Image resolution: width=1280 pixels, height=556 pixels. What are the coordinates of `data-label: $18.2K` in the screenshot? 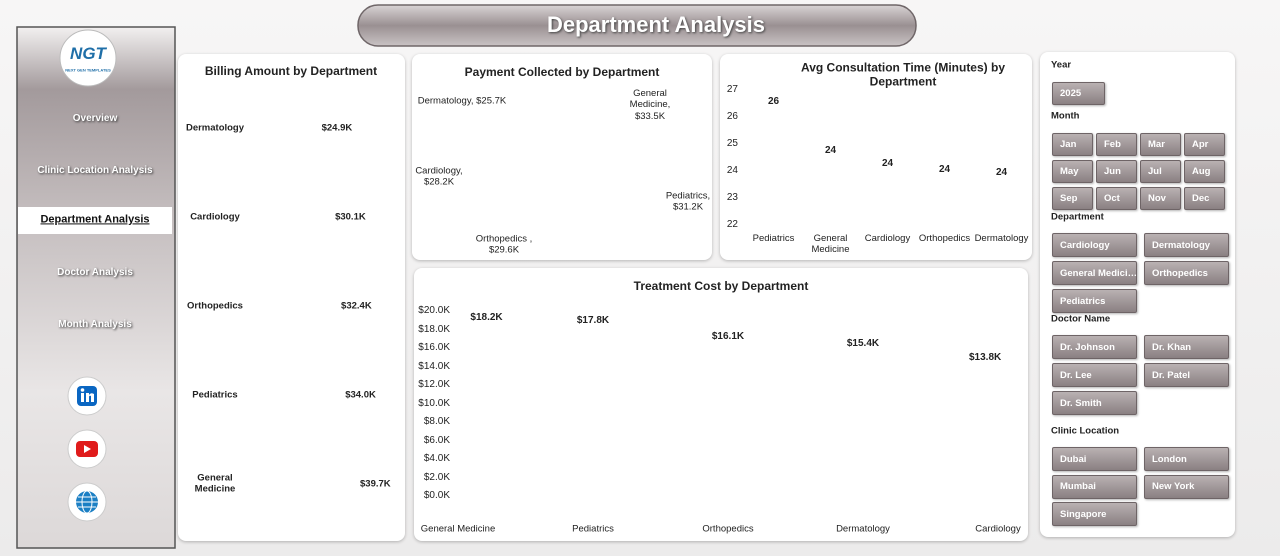 It's located at (486, 317).